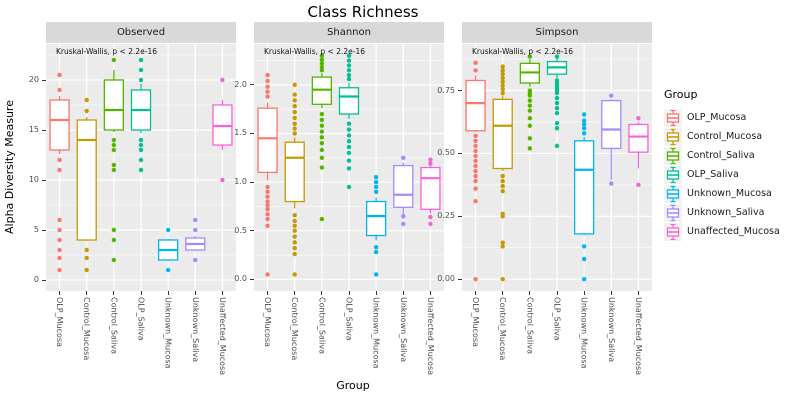 The image size is (800, 400). I want to click on x-tick-label: Control_Saliva, so click(114, 325).